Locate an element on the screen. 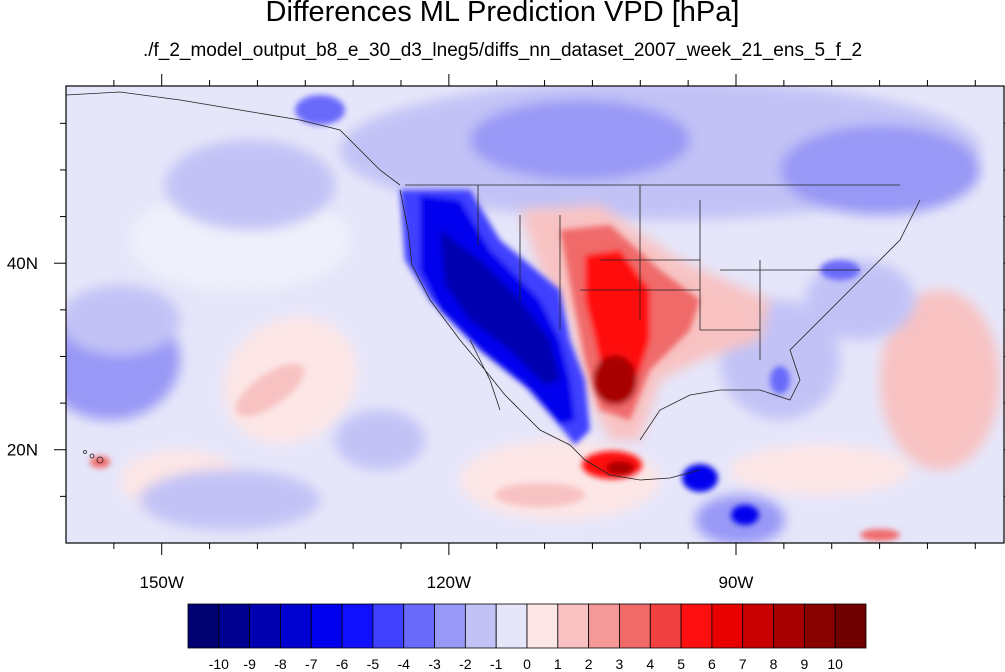  colorbar-label: 2 is located at coordinates (589, 664).